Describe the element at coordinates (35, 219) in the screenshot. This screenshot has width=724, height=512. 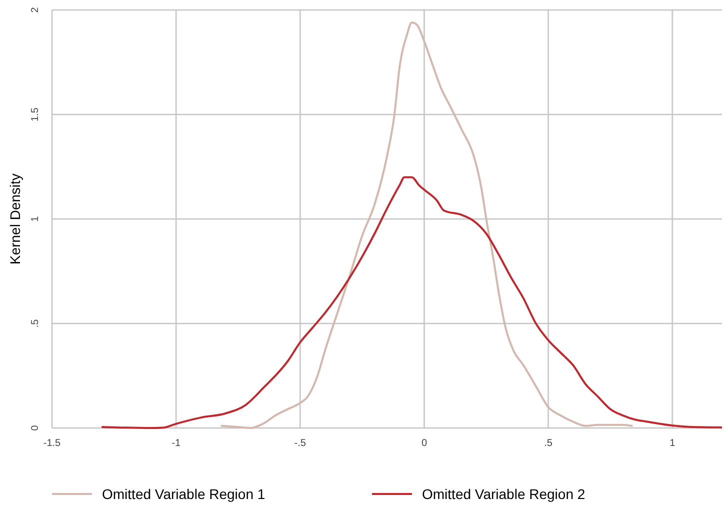
I see `y-tick-label: 1` at that location.